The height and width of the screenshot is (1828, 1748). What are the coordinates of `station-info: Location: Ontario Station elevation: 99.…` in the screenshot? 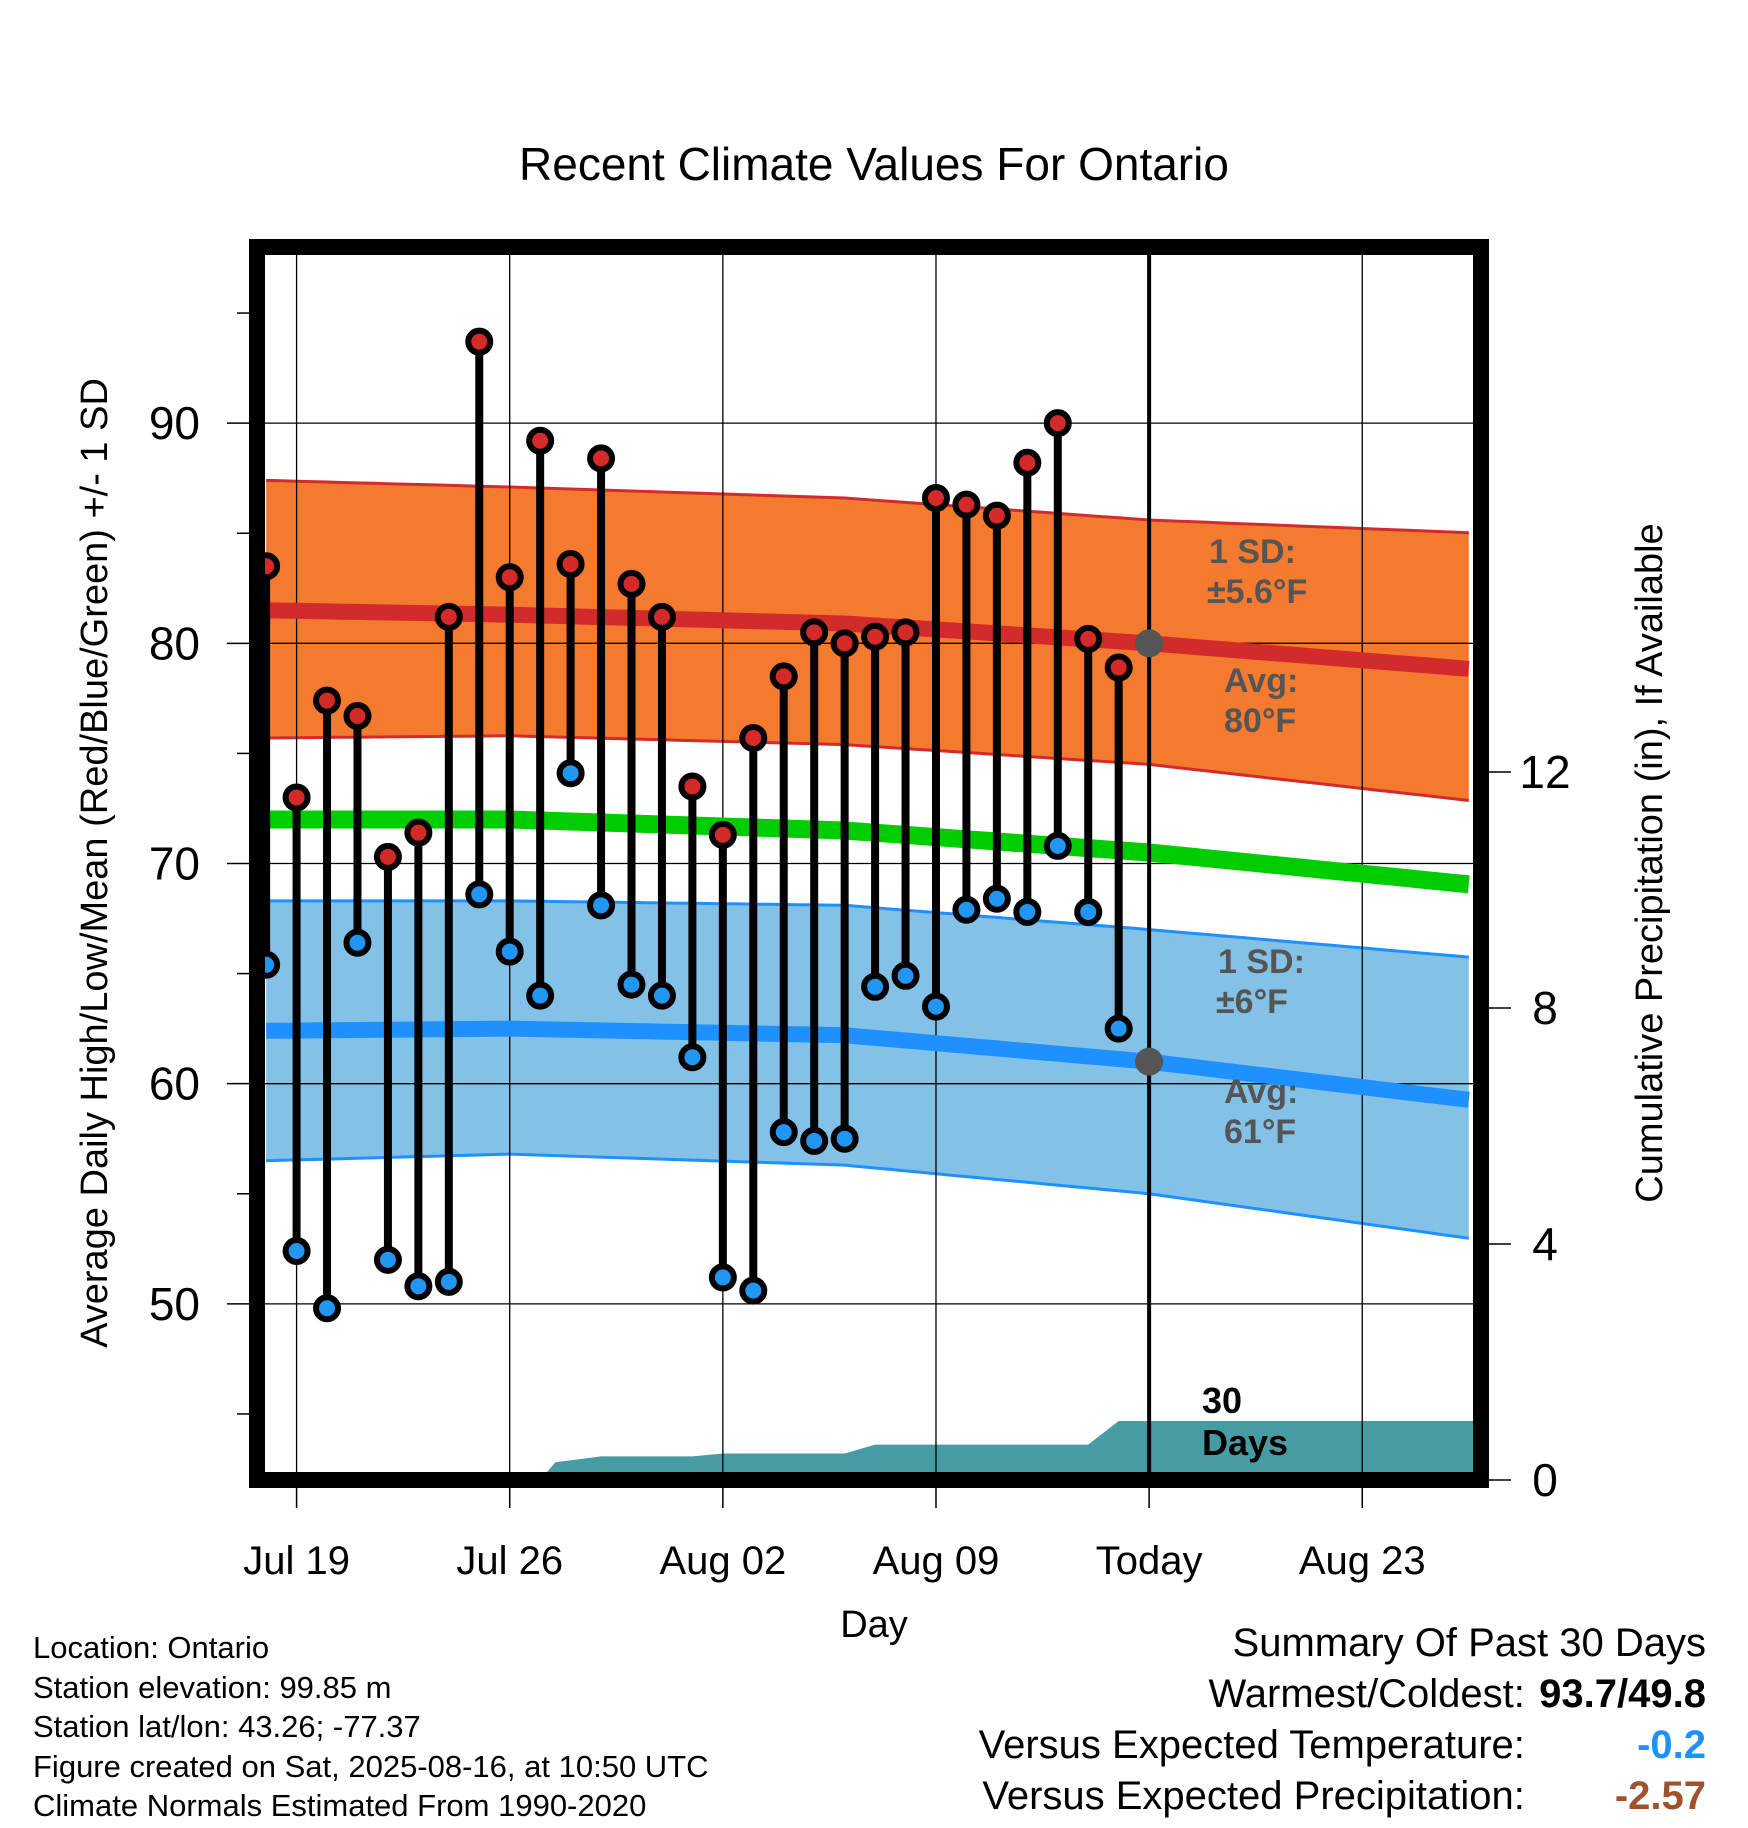 It's located at (371, 1727).